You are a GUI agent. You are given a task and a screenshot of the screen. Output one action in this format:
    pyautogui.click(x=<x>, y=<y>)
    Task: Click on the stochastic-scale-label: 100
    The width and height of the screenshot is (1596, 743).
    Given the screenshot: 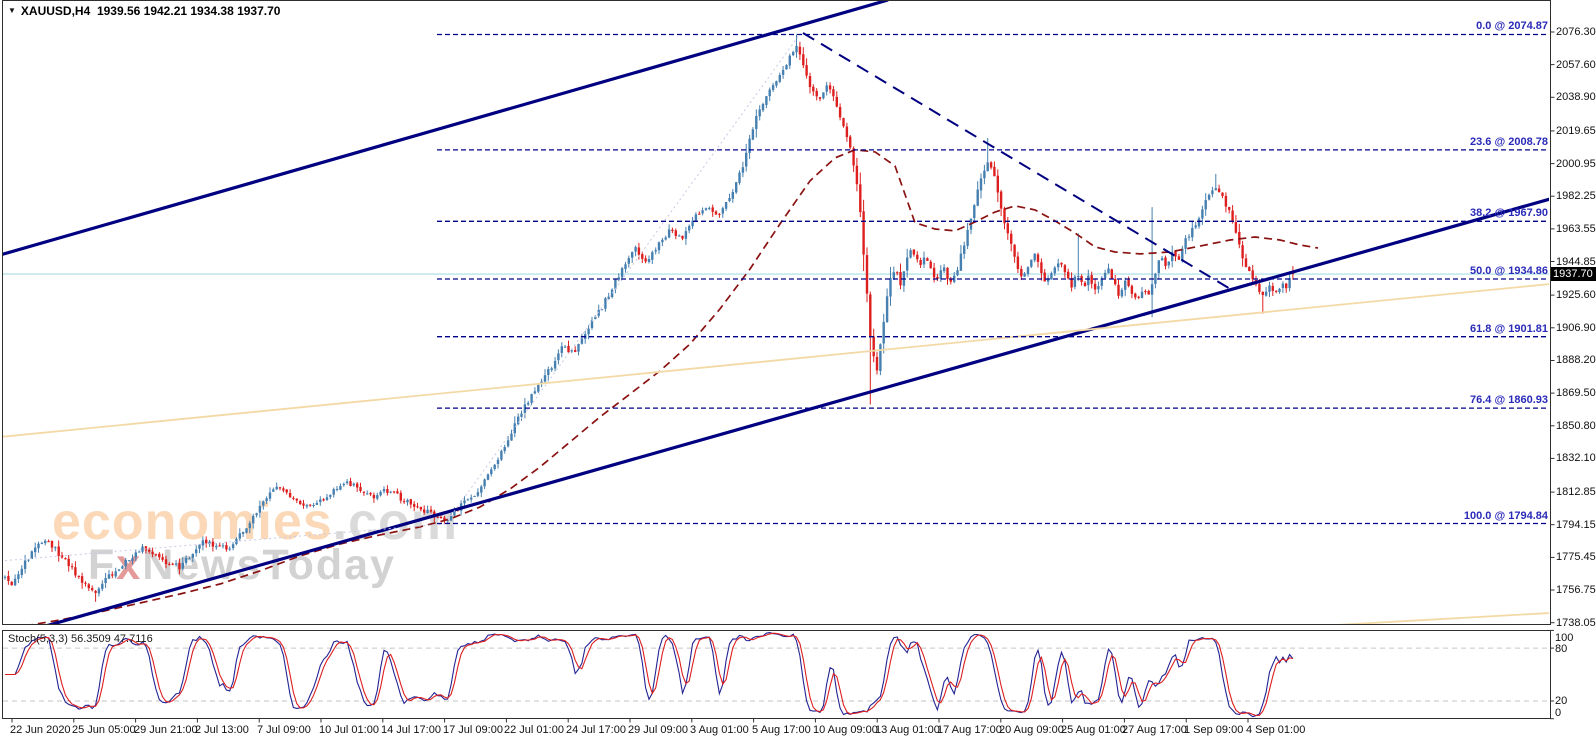 What is the action you would take?
    pyautogui.click(x=1564, y=638)
    